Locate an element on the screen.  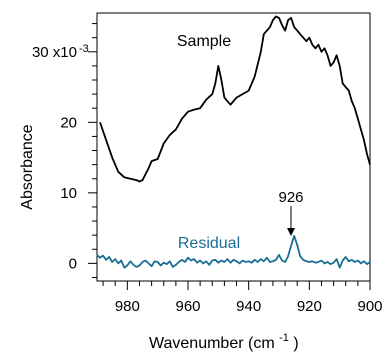
peak-annotation-arrow is located at coordinates (291, 221).